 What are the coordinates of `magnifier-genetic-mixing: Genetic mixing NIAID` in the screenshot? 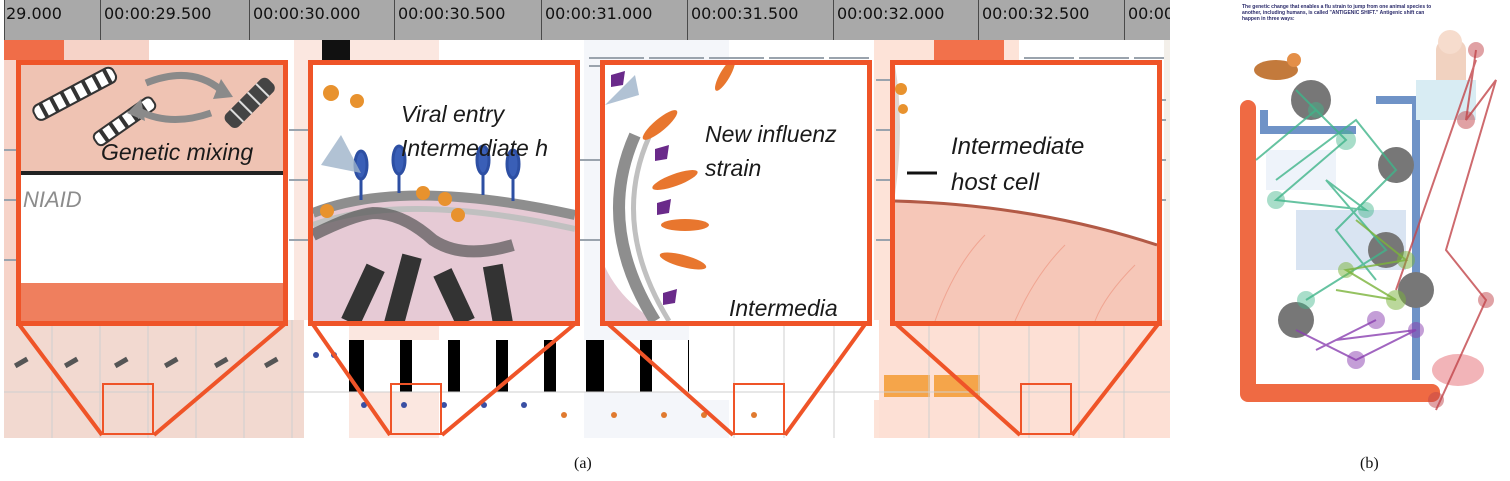 It's located at (152, 193).